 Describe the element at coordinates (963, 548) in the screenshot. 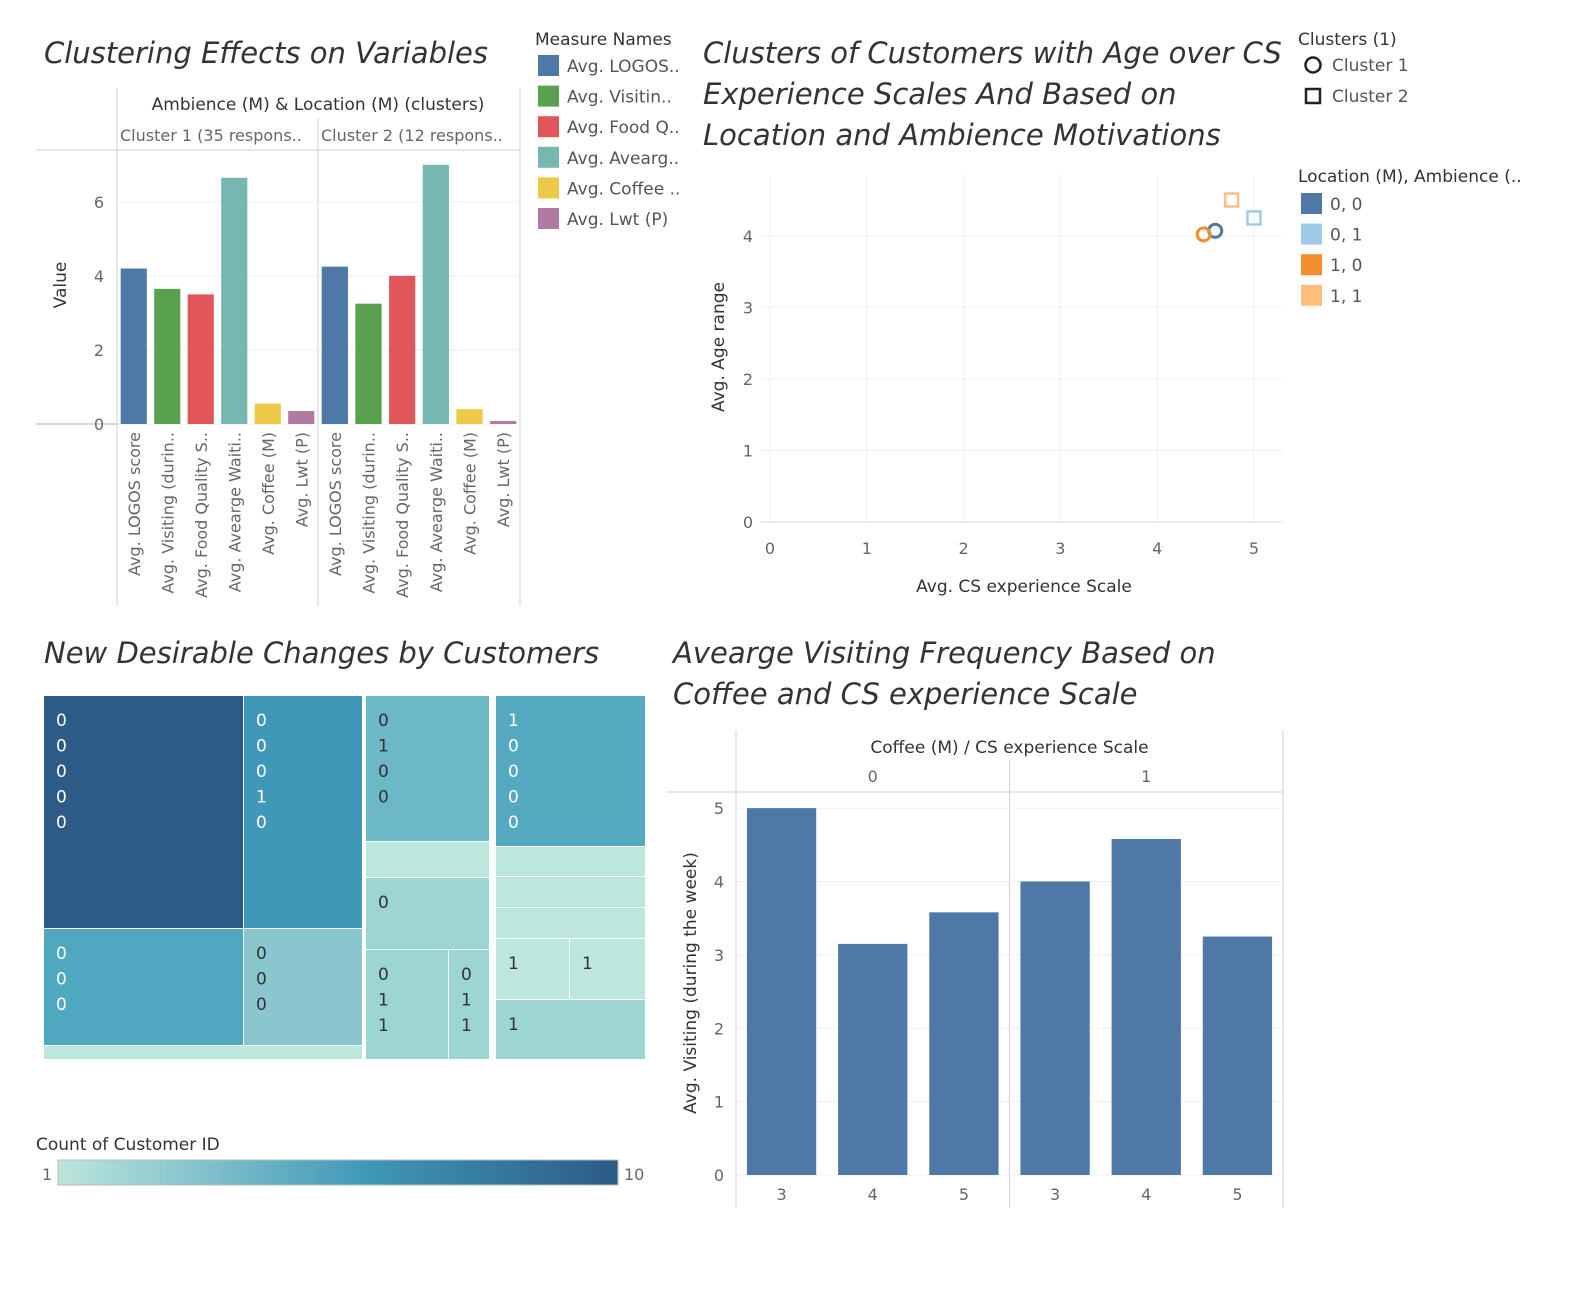

I see `x-tick-label: 2` at that location.